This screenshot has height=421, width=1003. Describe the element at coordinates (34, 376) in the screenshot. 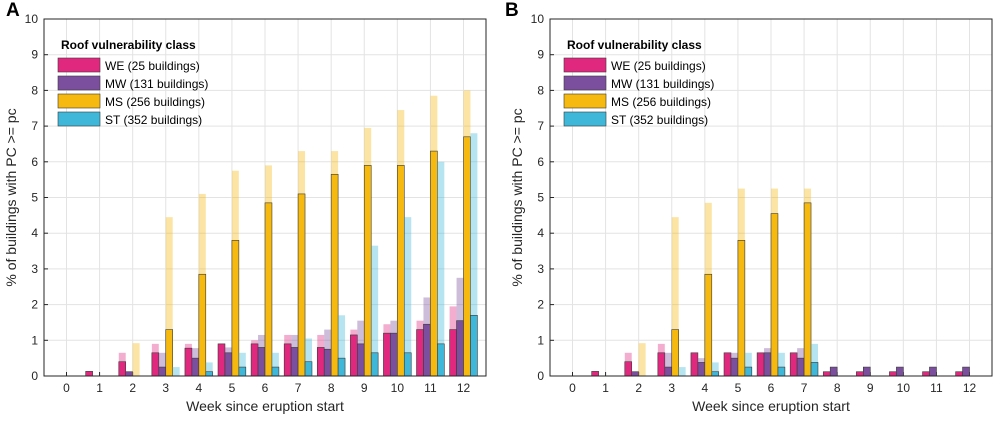

I see `y-tick-label: 0` at that location.